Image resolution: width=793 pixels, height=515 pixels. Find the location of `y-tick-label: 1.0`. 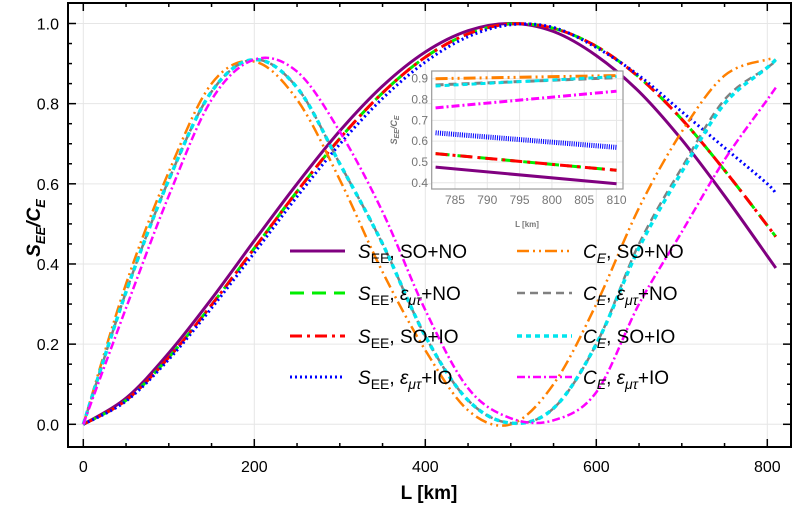

y-tick-label: 1.0 is located at coordinates (48, 25).